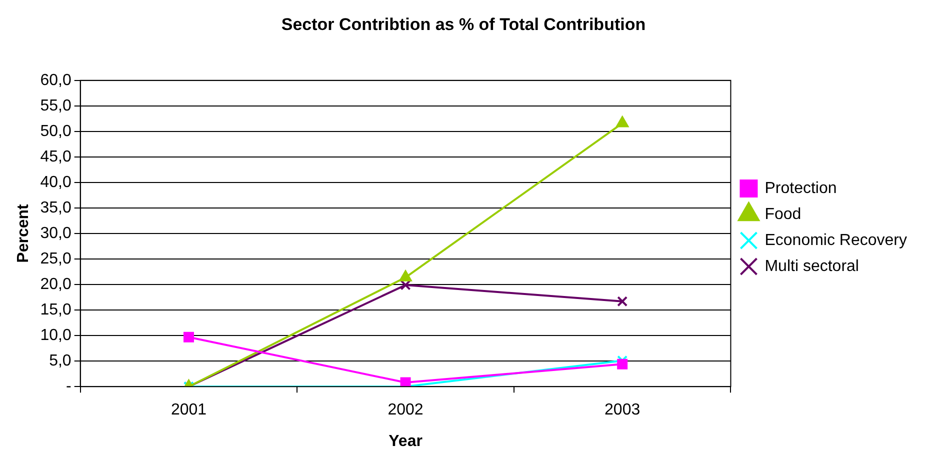  I want to click on y-tick-label: 15,0, so click(56, 309).